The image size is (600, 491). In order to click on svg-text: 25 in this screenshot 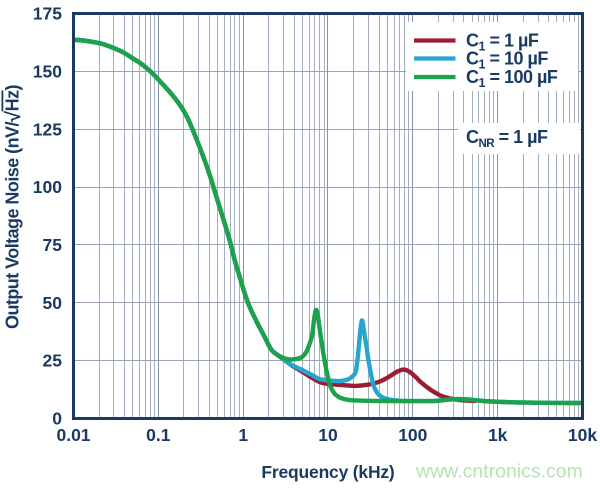, I will do `click(53, 361)`.